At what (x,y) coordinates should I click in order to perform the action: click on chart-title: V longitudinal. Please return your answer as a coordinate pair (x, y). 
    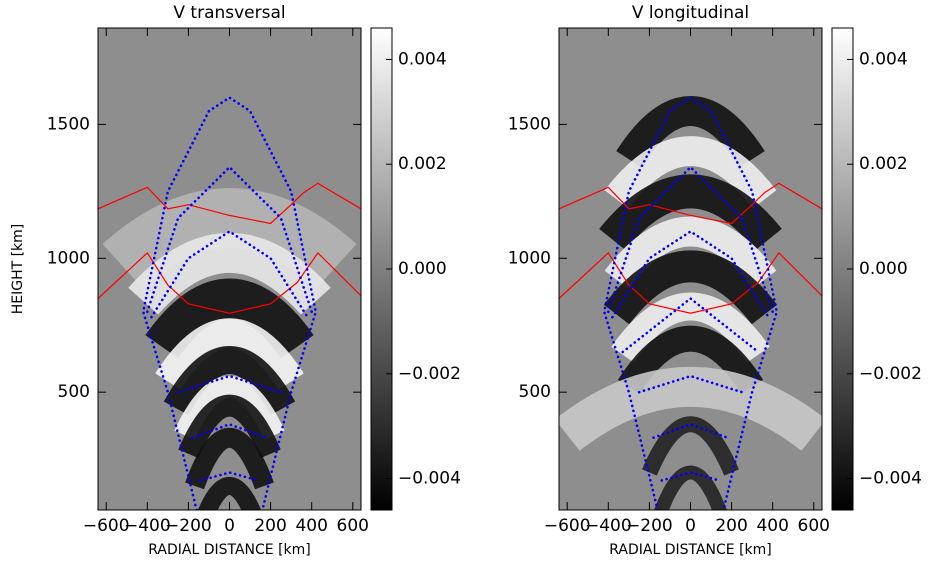
    Looking at the image, I should click on (690, 13).